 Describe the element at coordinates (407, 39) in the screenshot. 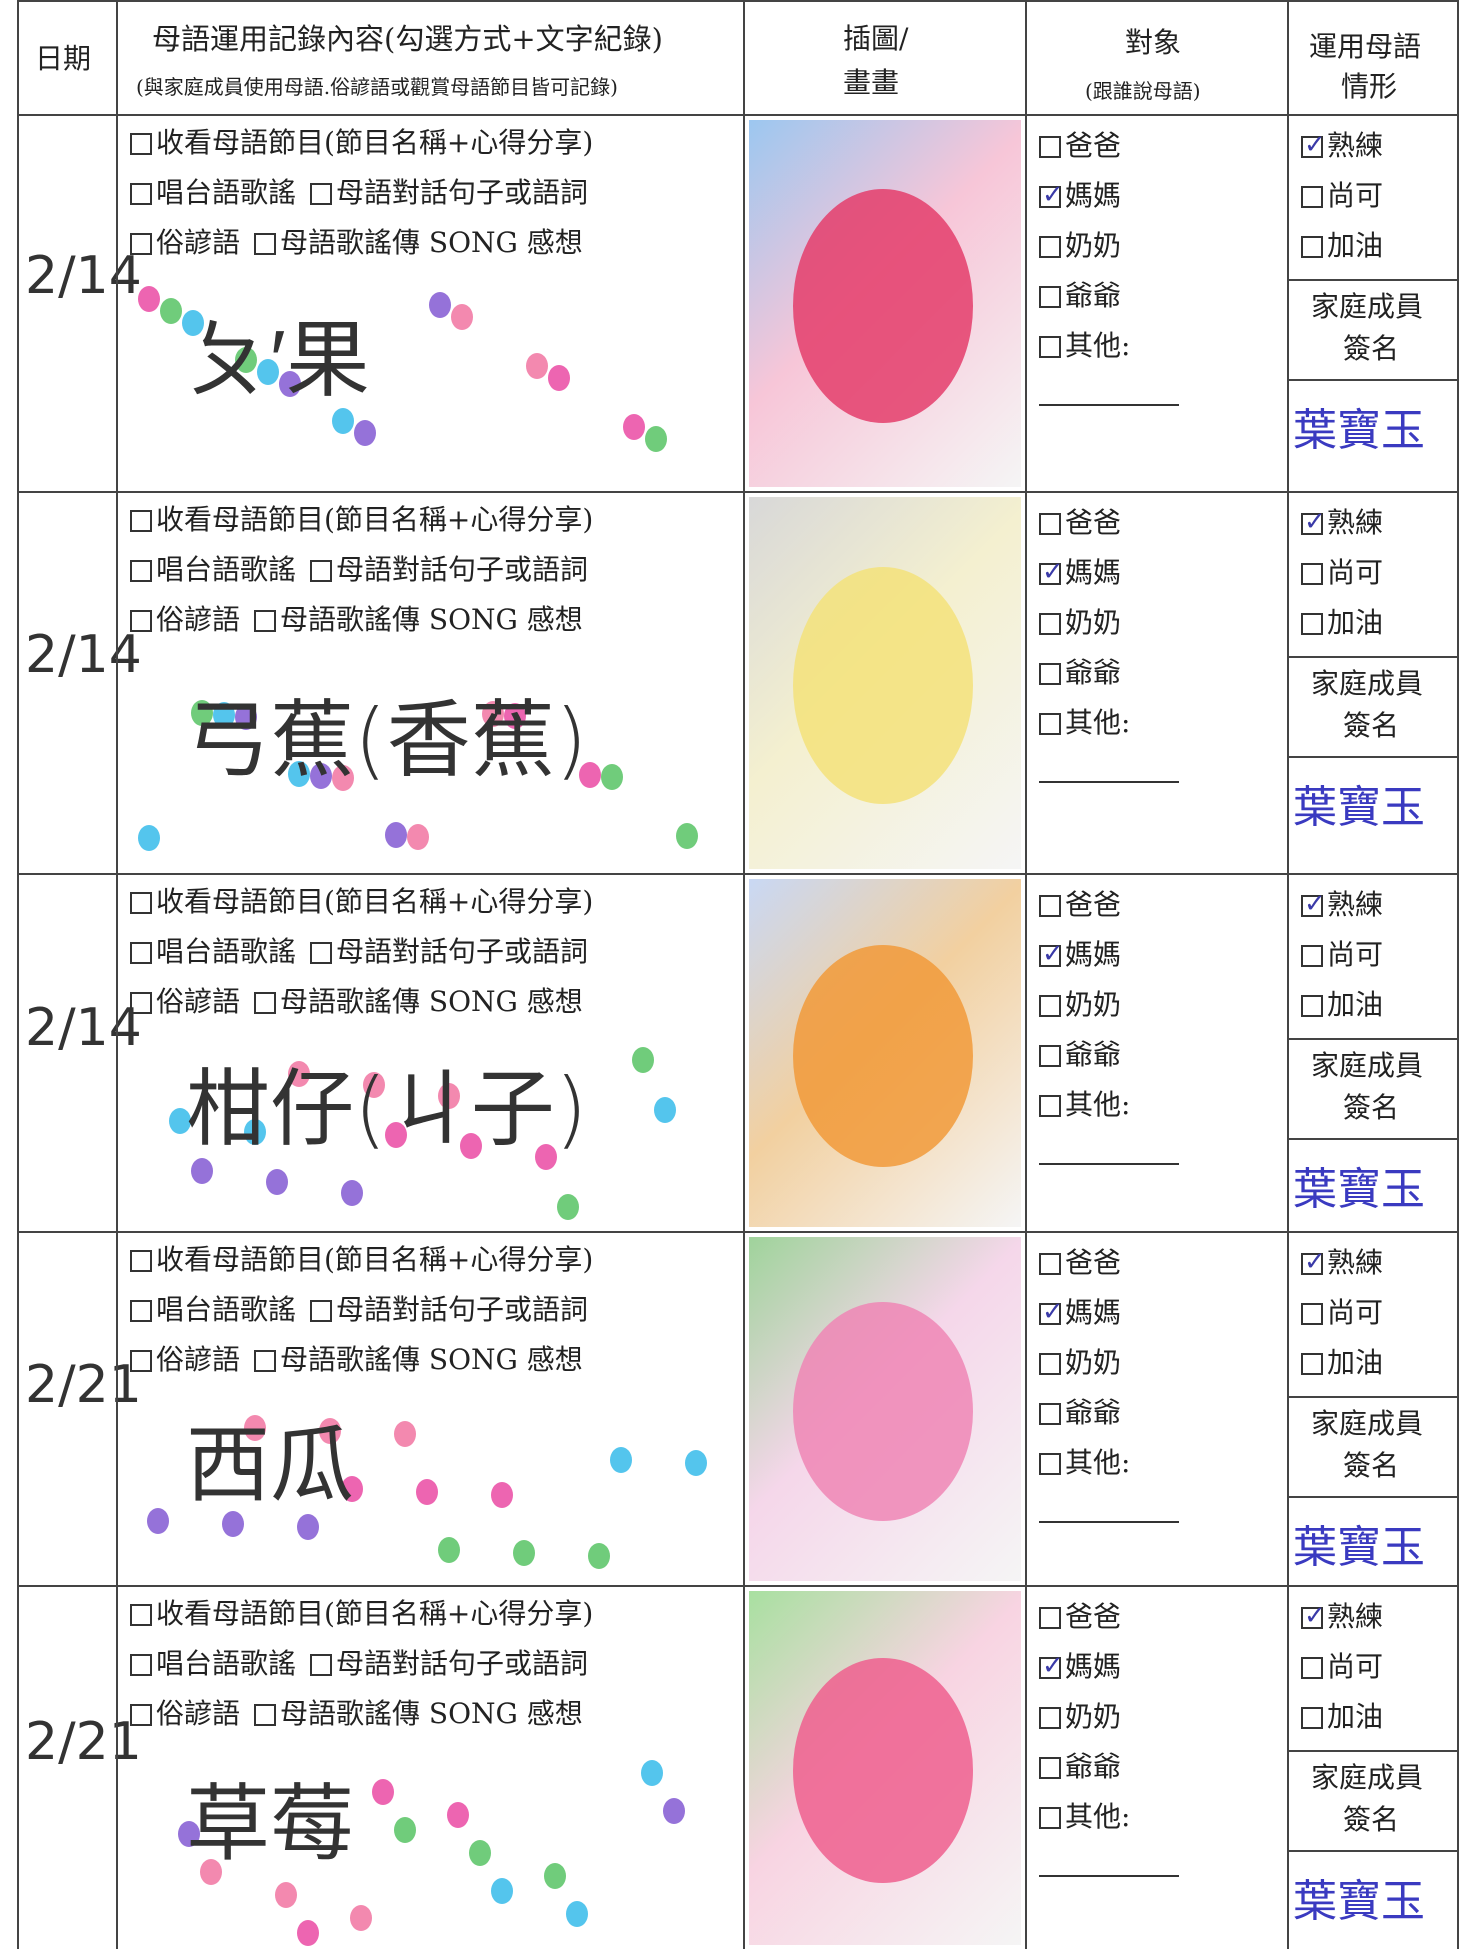

I see `header-content: 母語運用記錄內容(勾選方式+文字紀錄)` at that location.